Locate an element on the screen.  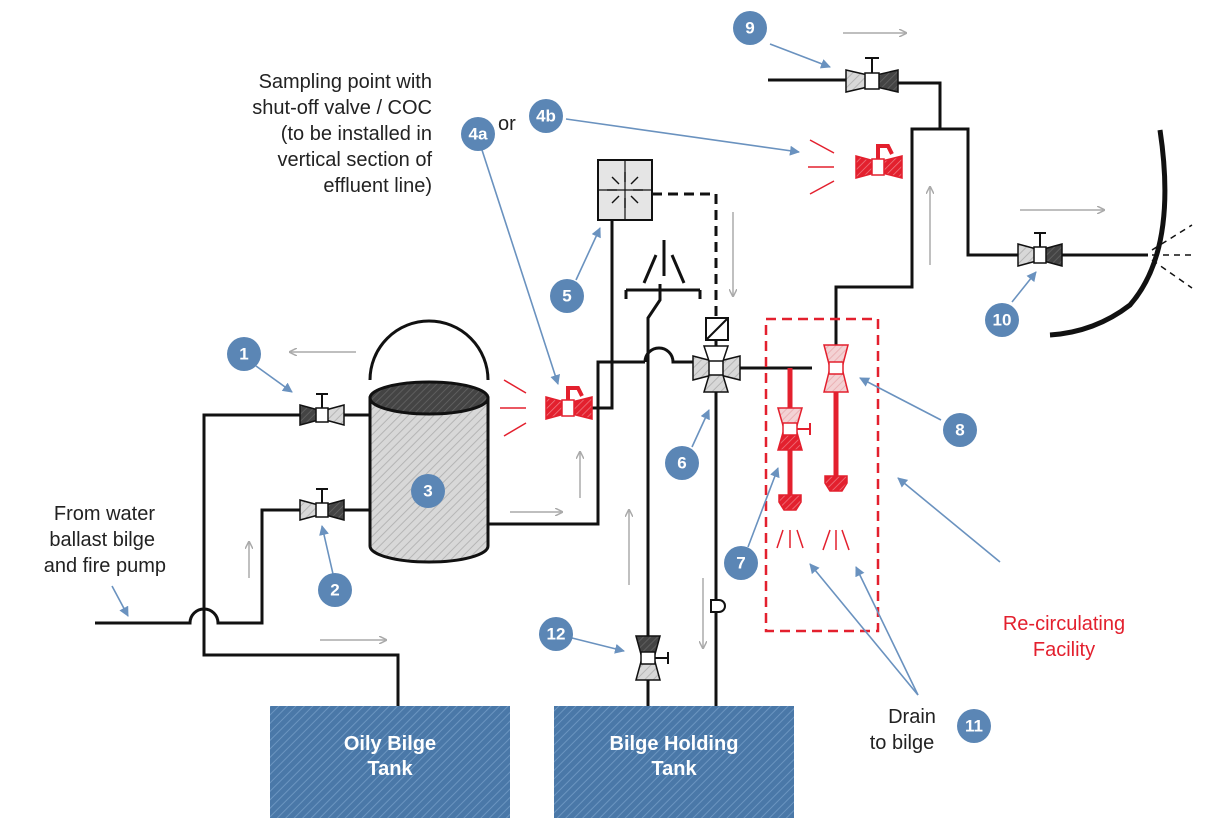
overboard-discharge is located at coordinates (1173, 256).